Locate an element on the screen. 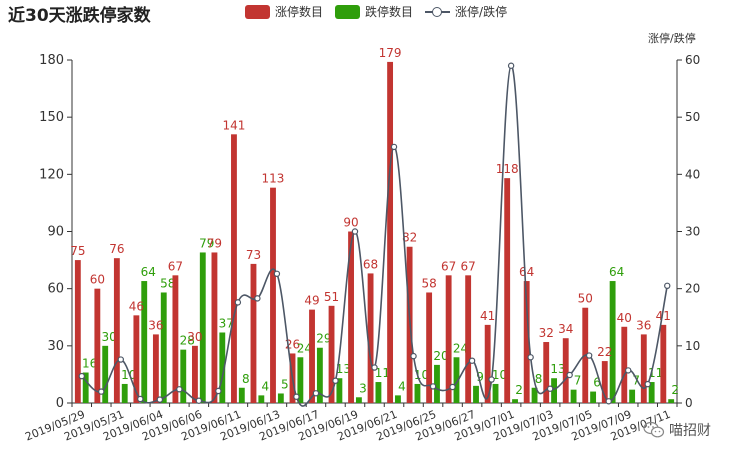  data-label-up: 34 is located at coordinates (565, 329).